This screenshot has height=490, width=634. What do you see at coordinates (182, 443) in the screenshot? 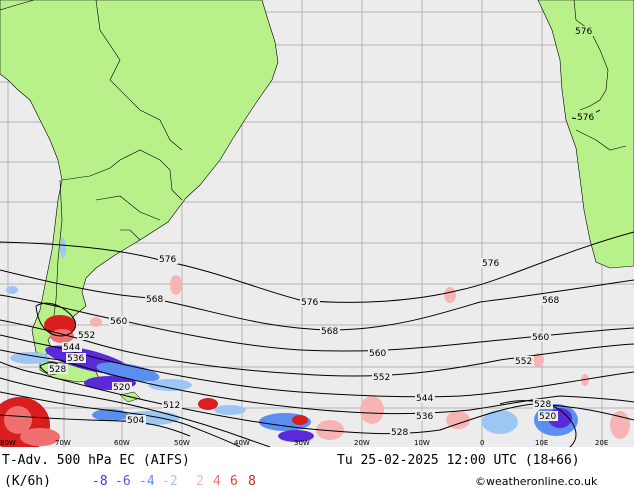
I see `lon-label: 50W` at bounding box center [182, 443].